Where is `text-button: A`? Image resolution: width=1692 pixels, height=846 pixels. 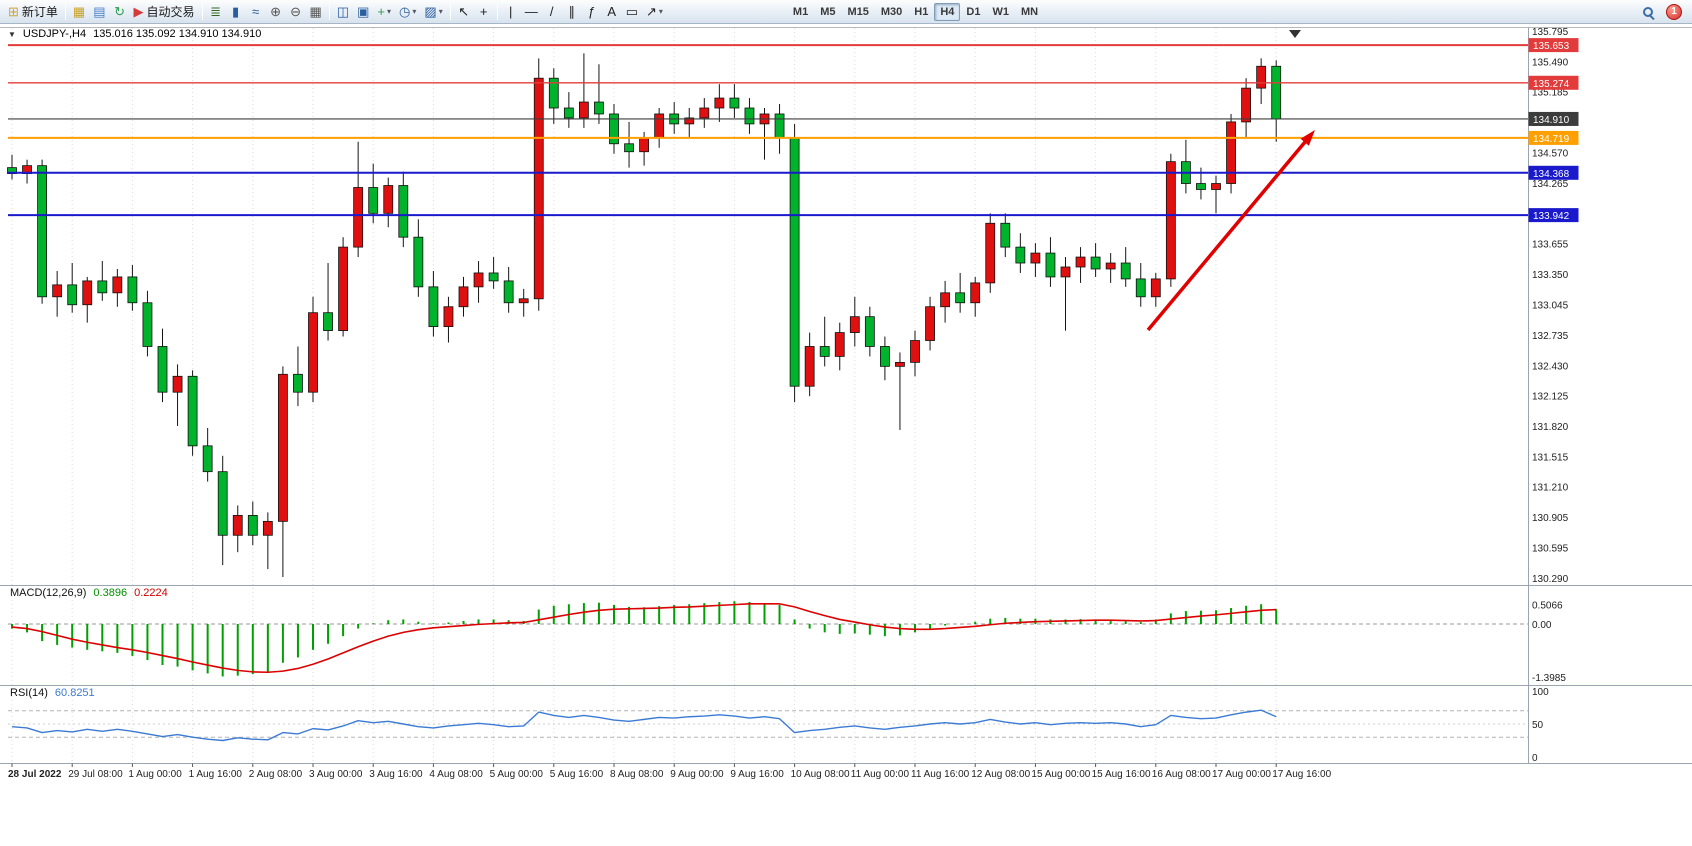 text-button: A is located at coordinates (612, 12).